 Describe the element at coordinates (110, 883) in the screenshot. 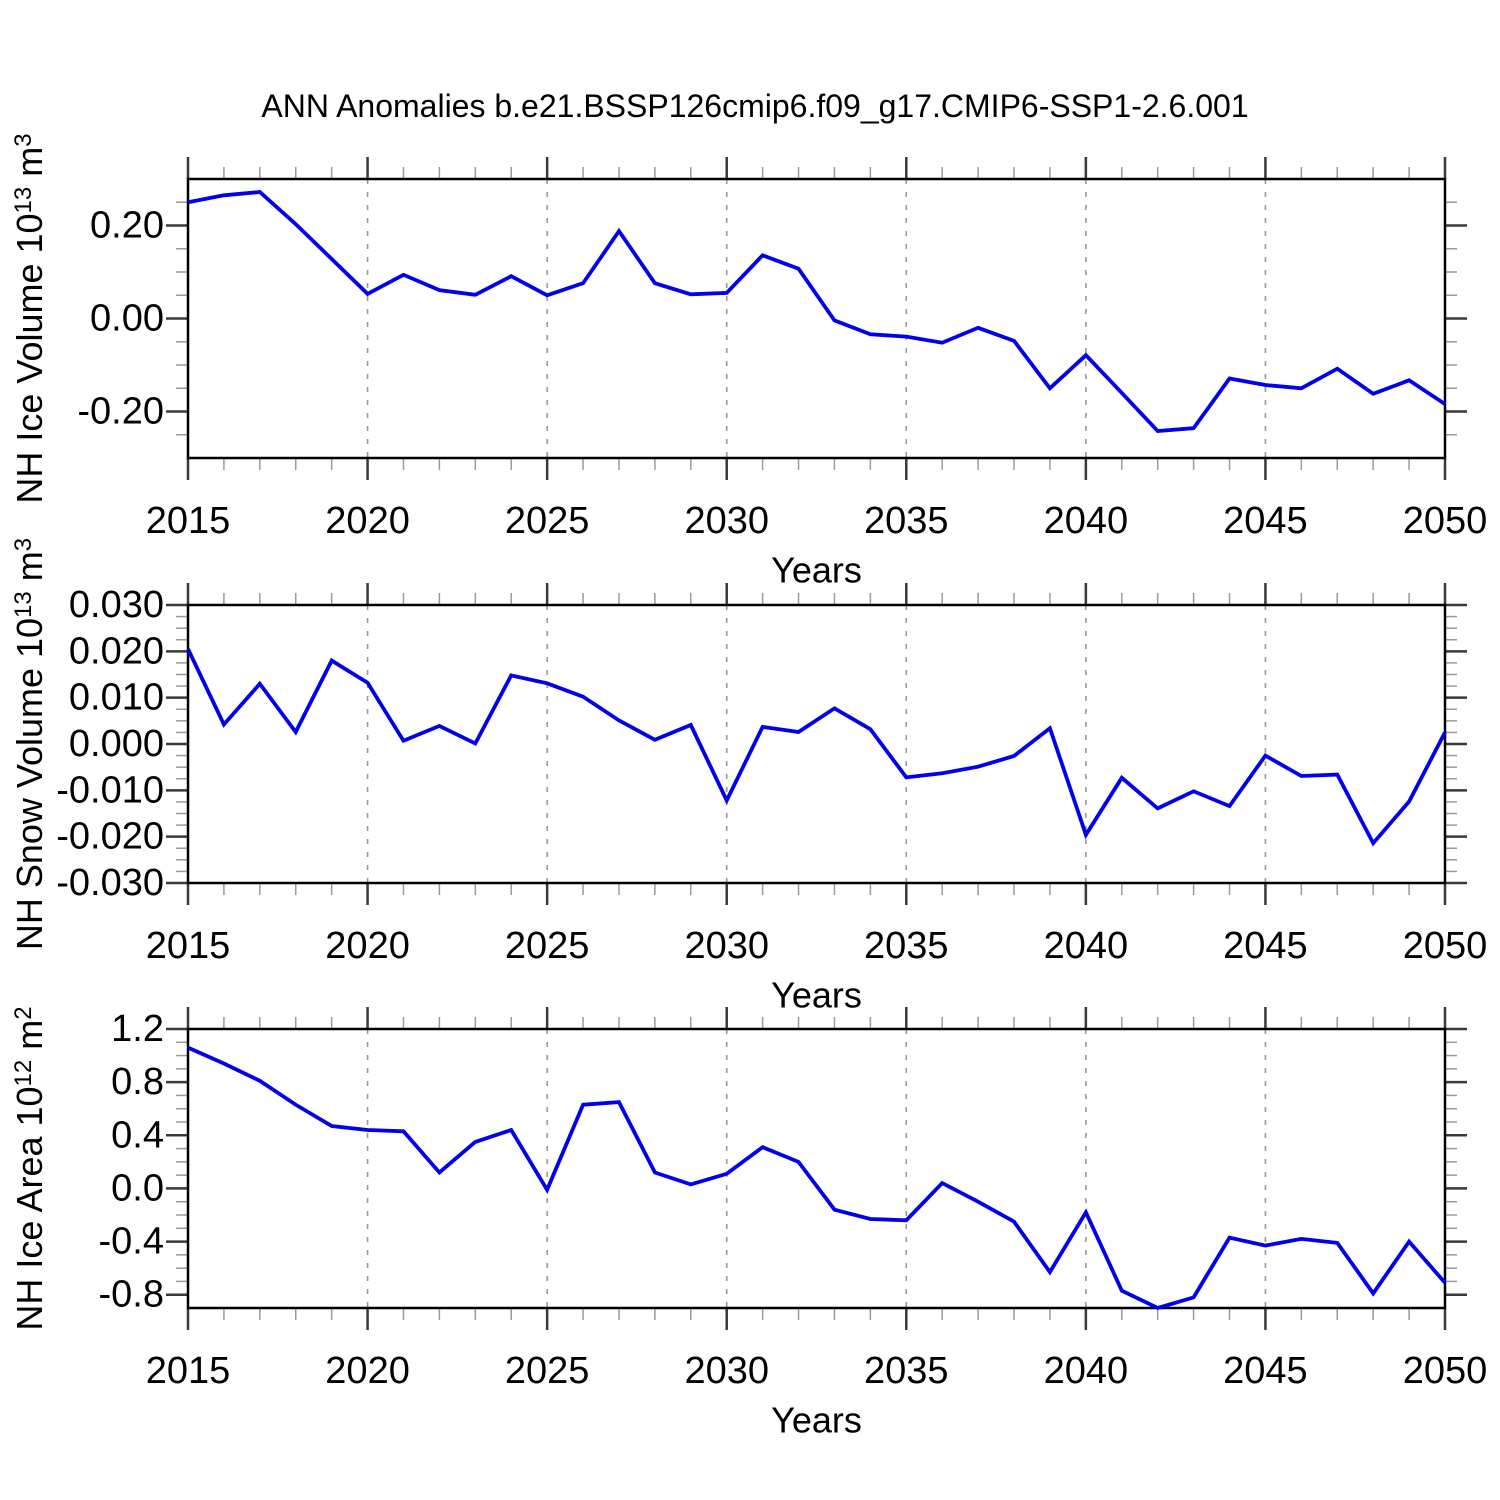

I see `y-tick-label: -0.030` at that location.